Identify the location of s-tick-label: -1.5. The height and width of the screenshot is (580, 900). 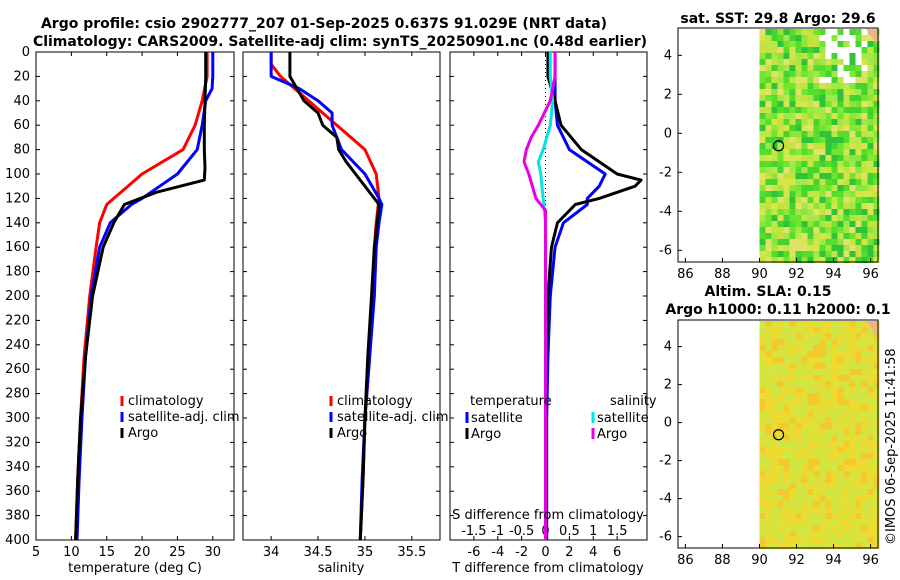
(473, 531).